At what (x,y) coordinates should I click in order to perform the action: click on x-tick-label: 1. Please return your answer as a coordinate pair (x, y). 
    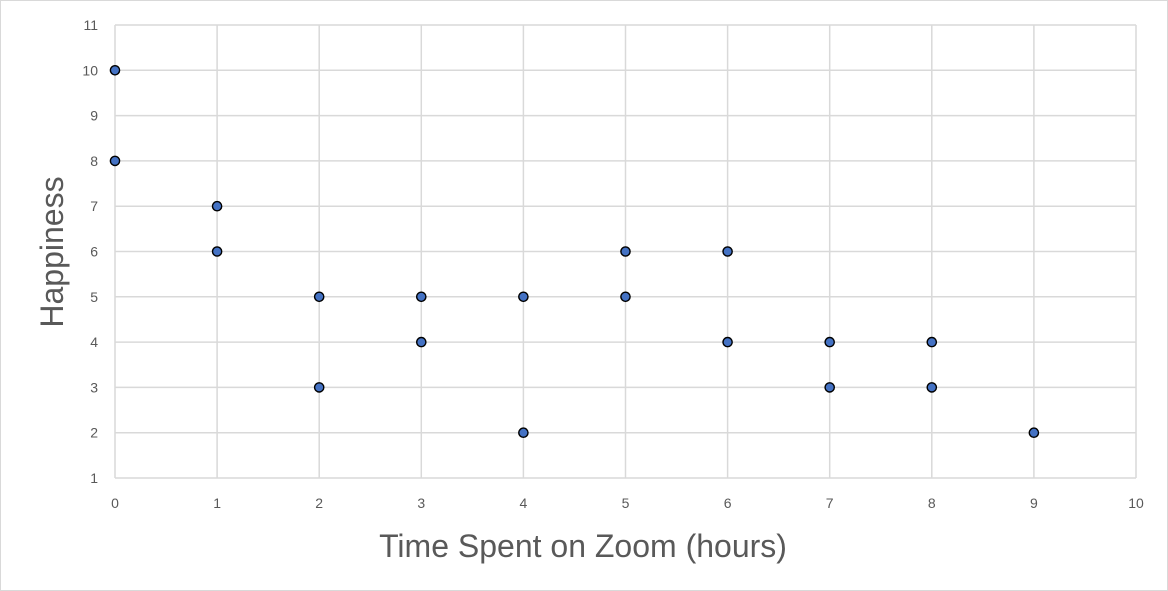
    Looking at the image, I should click on (217, 503).